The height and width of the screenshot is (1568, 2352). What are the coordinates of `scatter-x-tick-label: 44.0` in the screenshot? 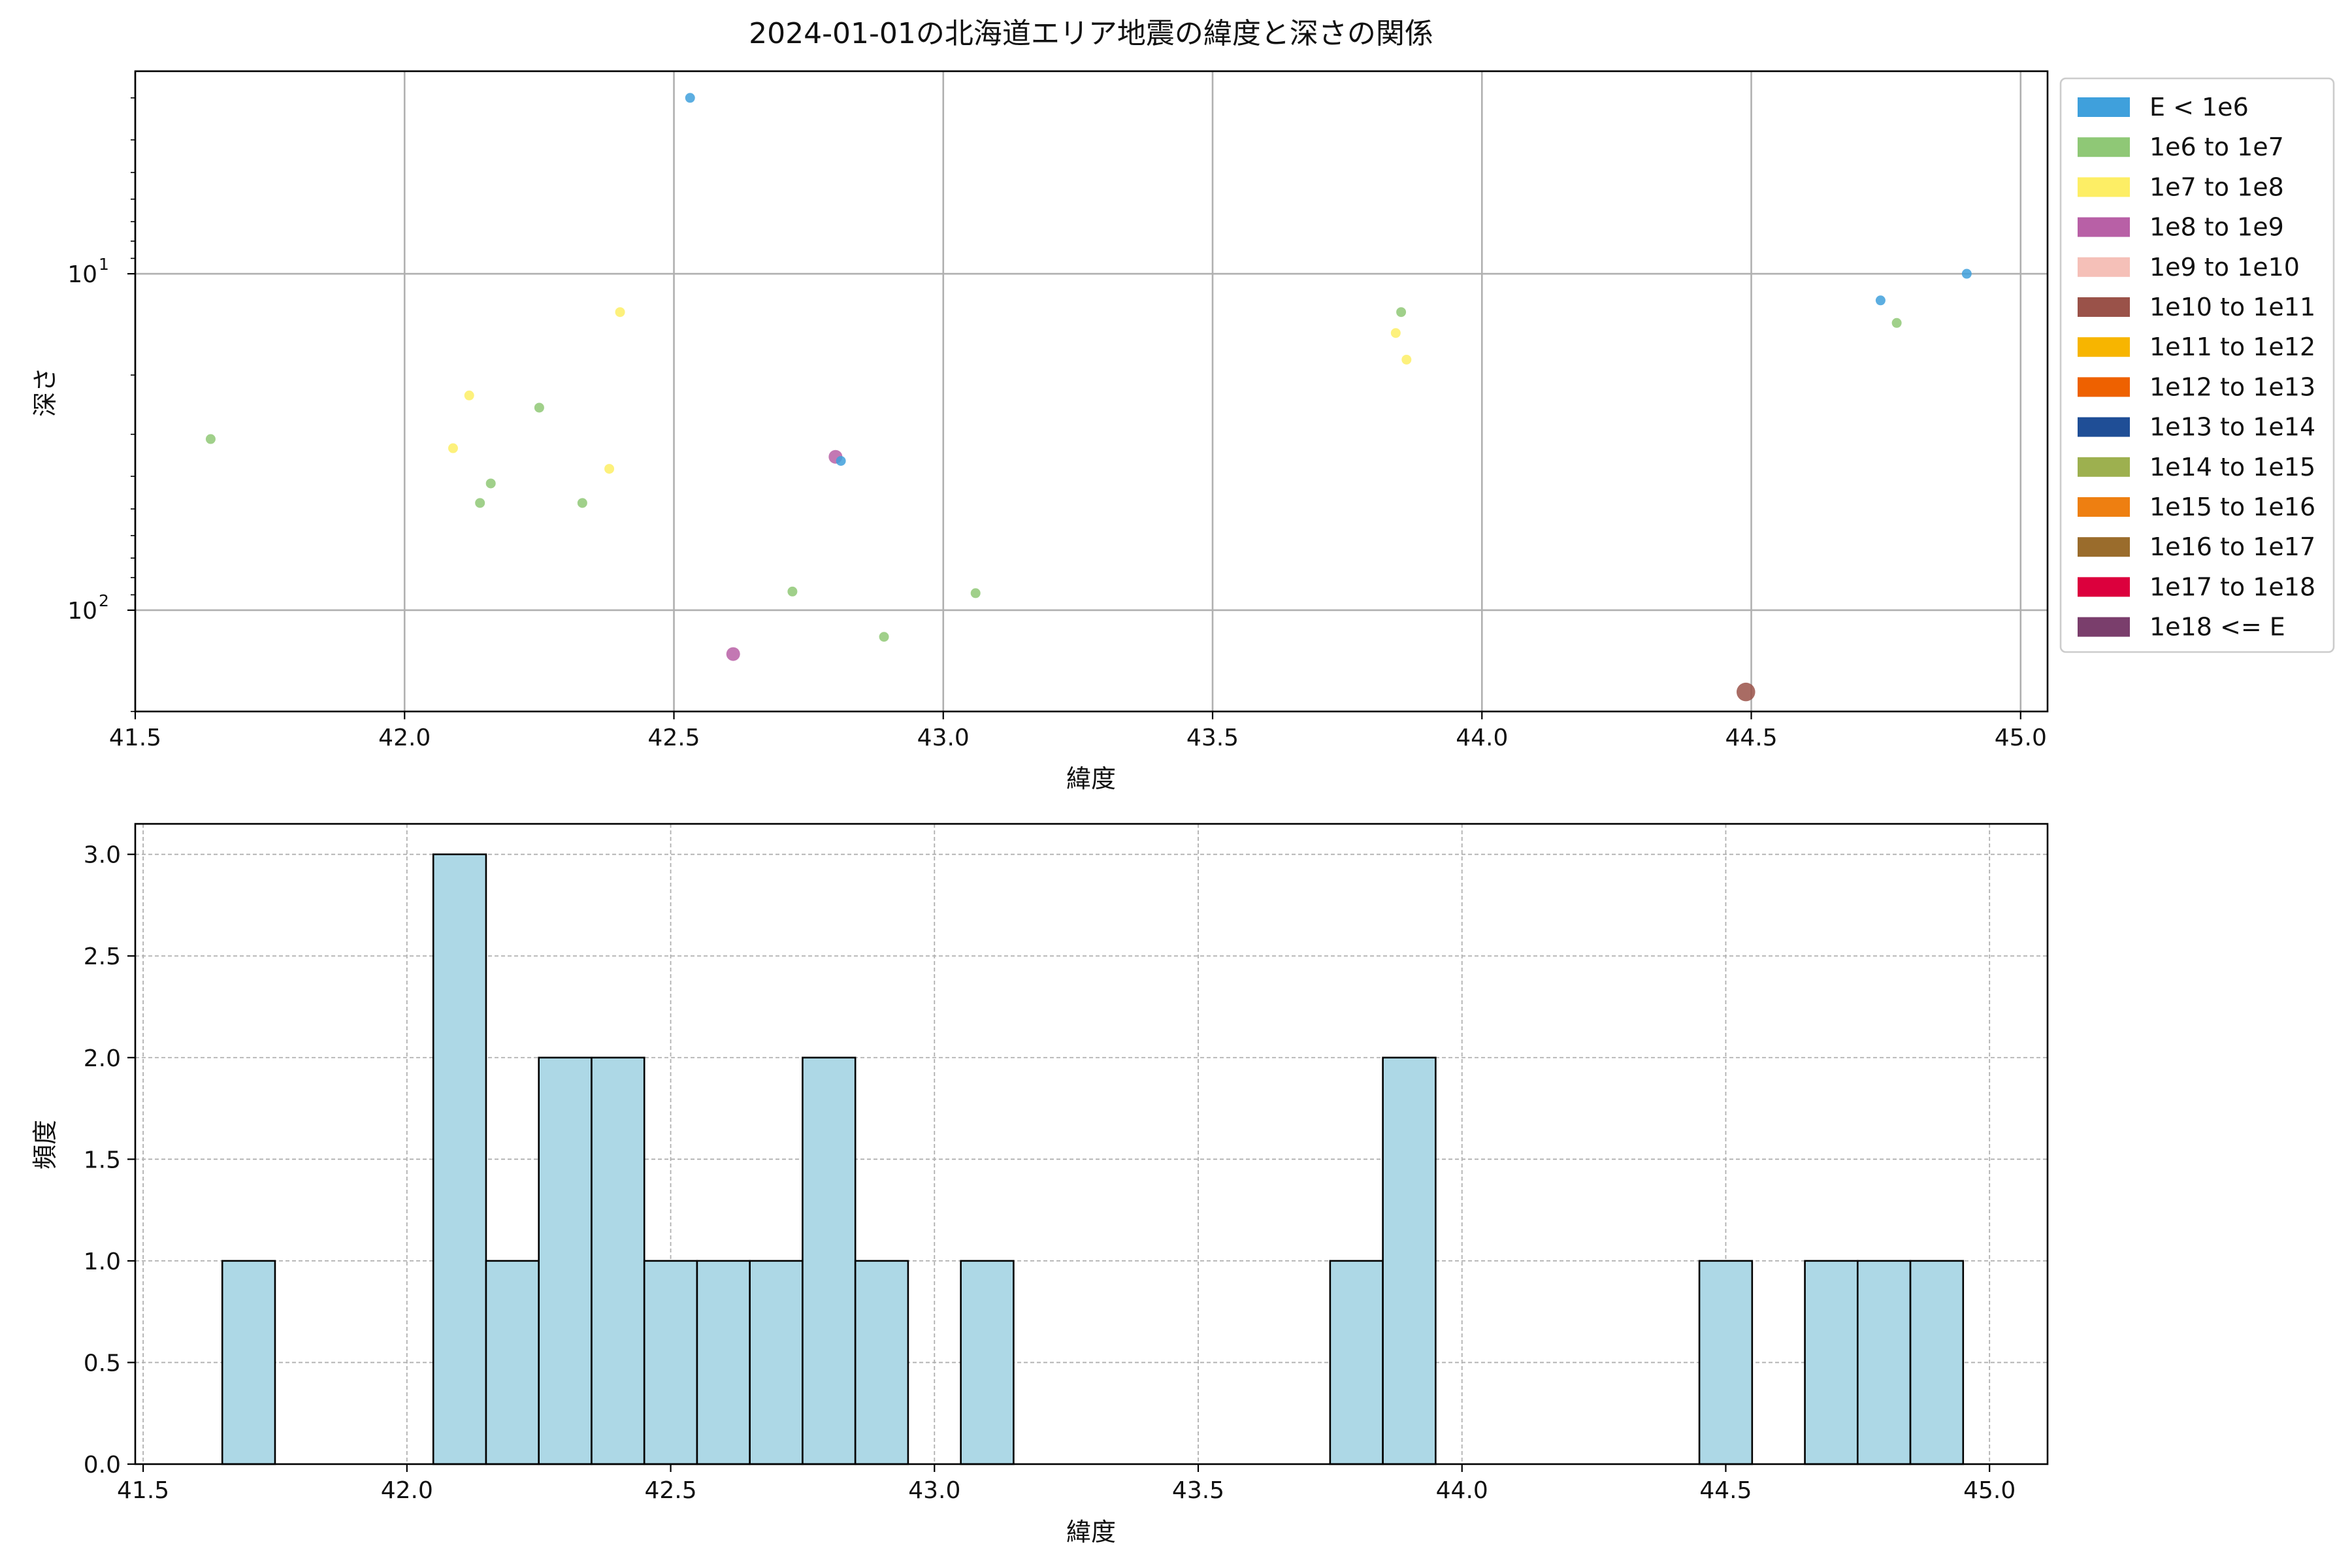 It's located at (1482, 738).